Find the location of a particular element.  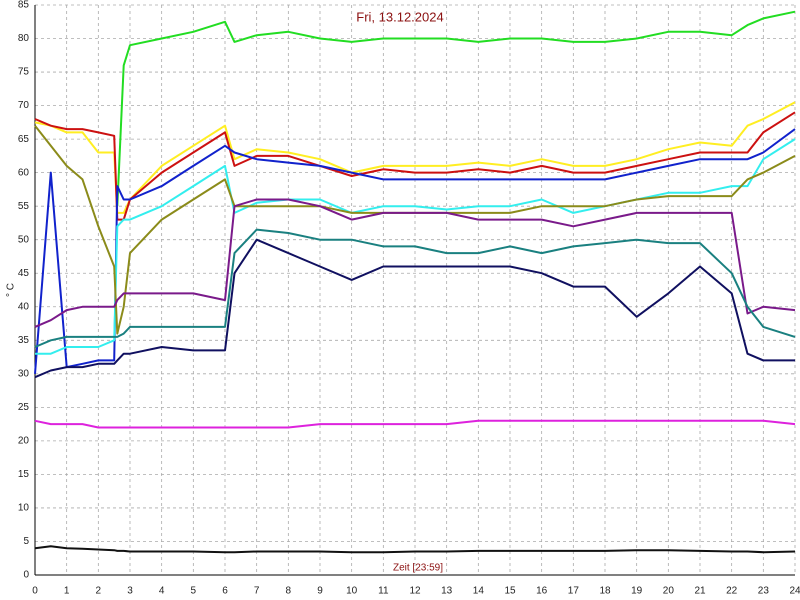

x-tick-label: 12 is located at coordinates (415, 591).